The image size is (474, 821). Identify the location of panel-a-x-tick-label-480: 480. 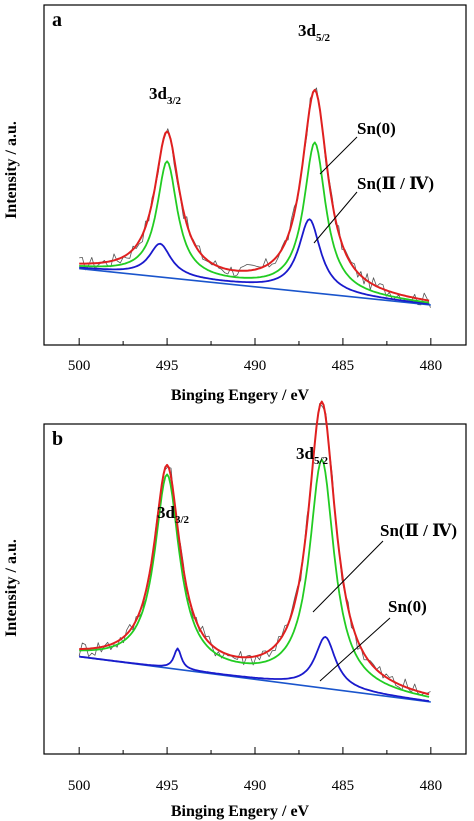
(431, 366).